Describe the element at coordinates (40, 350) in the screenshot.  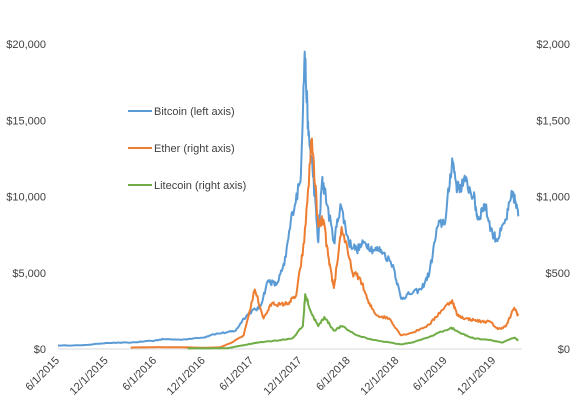
I see `left-y-tick-label: $0` at that location.